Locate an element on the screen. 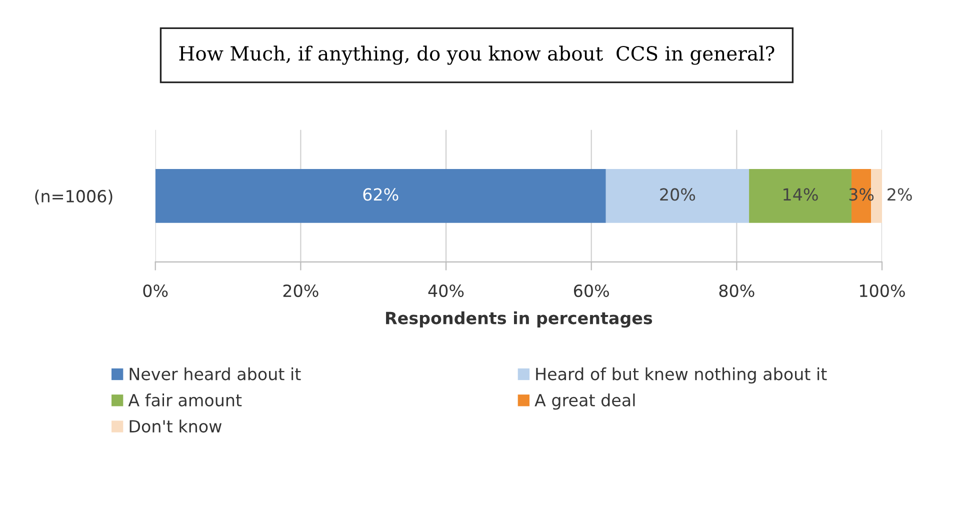  data-label: 14% is located at coordinates (801, 194).